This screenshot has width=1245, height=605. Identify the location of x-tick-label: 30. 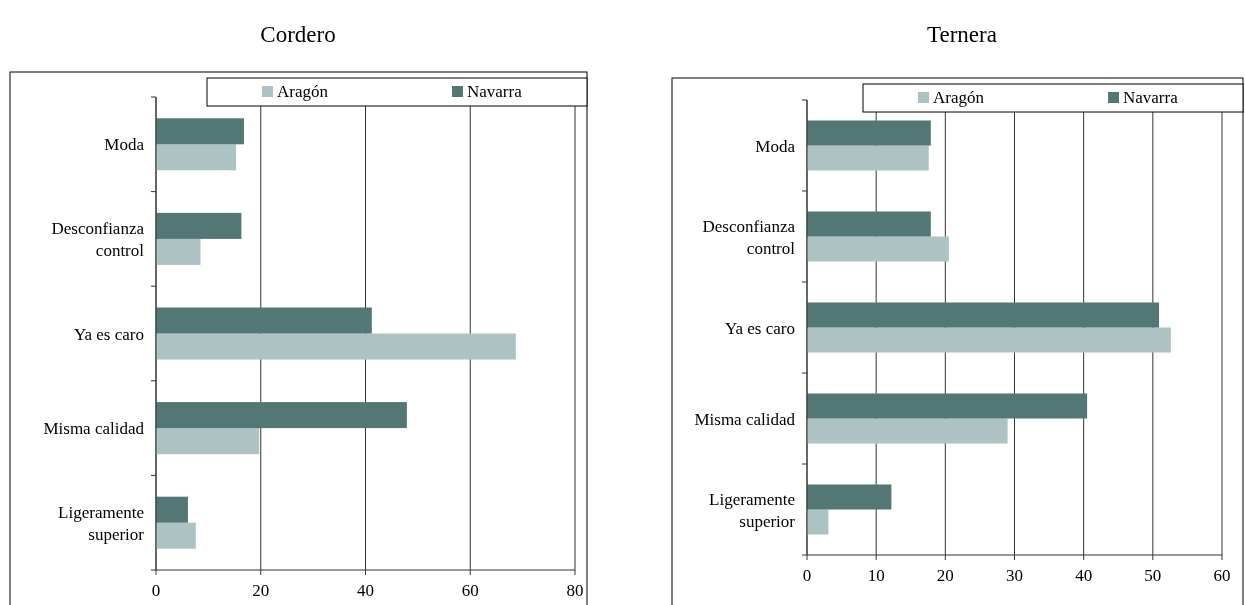
(1014, 575).